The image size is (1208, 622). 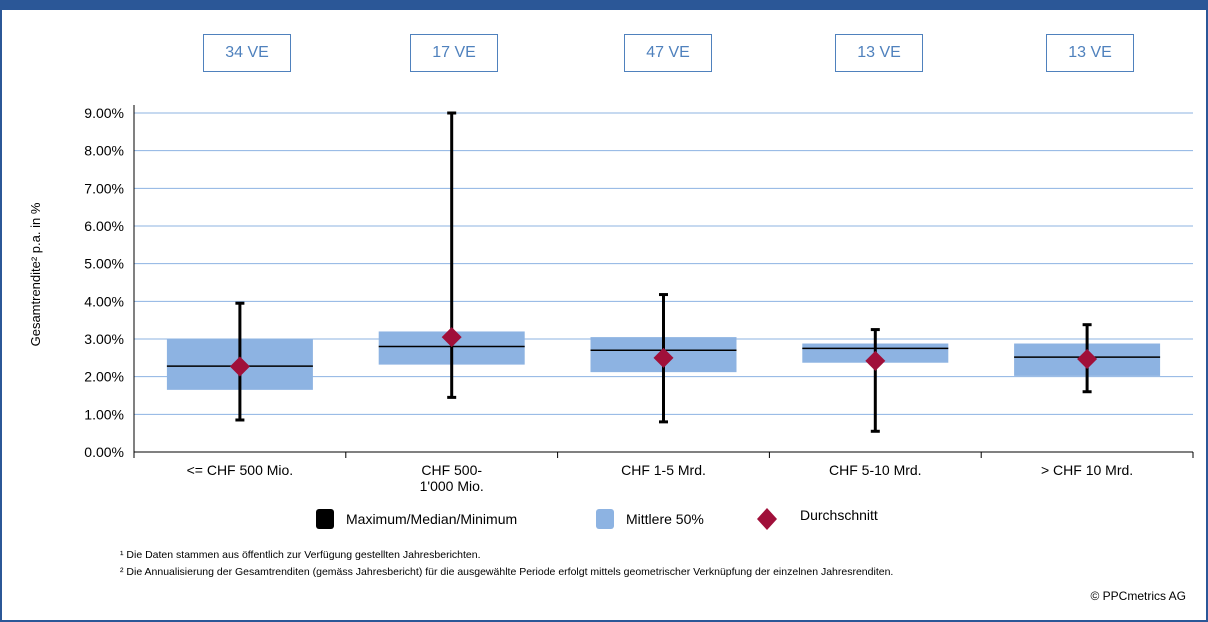 What do you see at coordinates (663, 470) in the screenshot?
I see `x-tick-label: CHF 1-5 Mrd.` at bounding box center [663, 470].